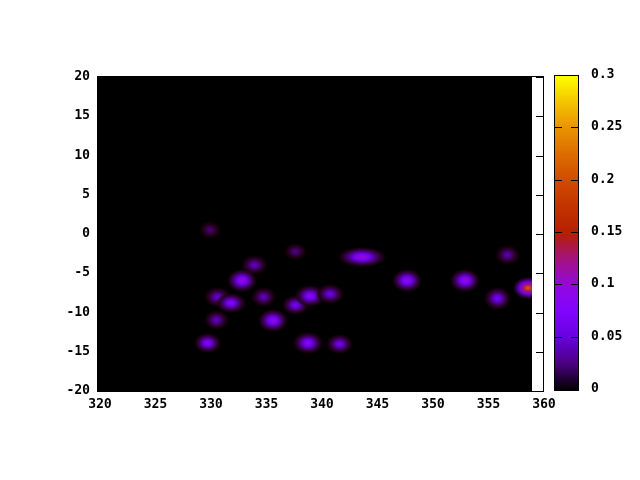  I want to click on y-tick-label: 0, so click(86, 233).